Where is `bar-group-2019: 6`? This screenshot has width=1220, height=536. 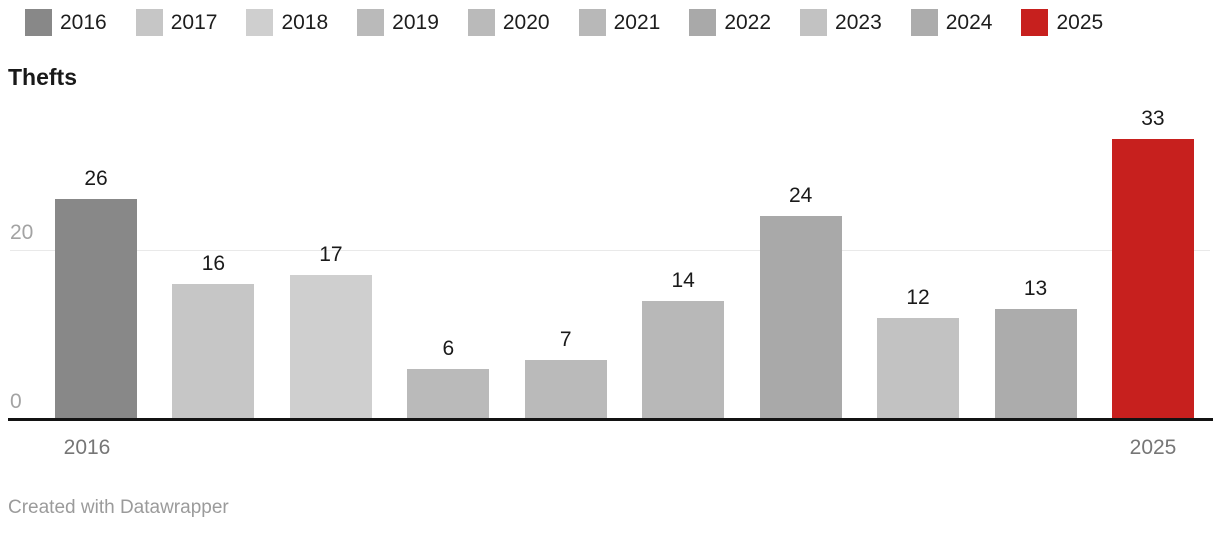 bar-group-2019: 6 is located at coordinates (448, 378).